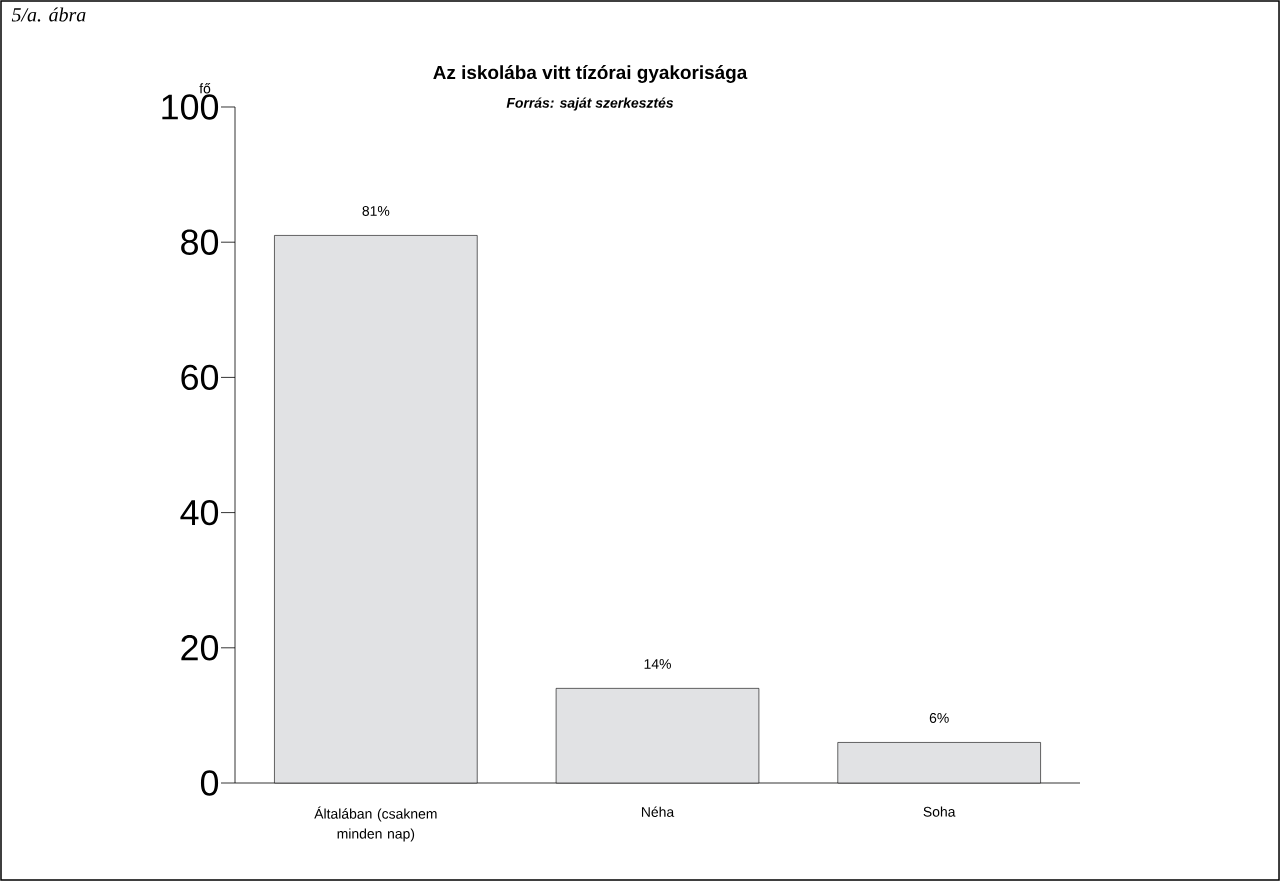  What do you see at coordinates (200, 242) in the screenshot?
I see `y-tick-label: 80` at bounding box center [200, 242].